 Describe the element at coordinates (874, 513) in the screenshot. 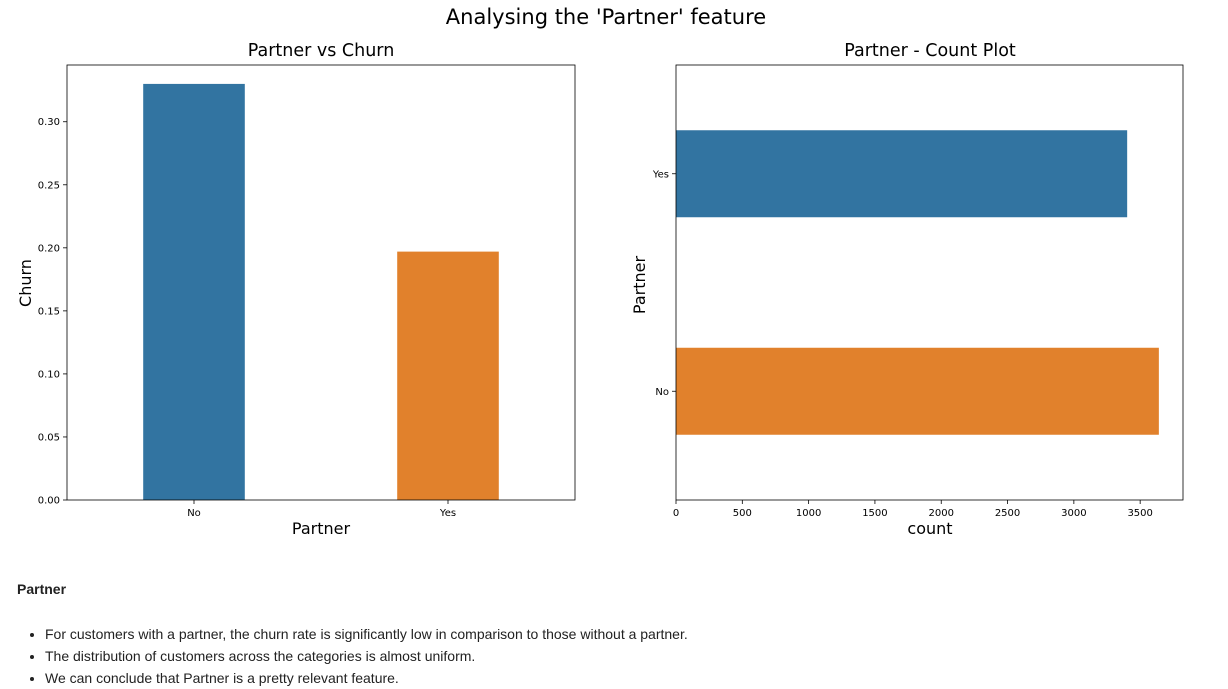

I see `x-tick-label: 1500` at that location.